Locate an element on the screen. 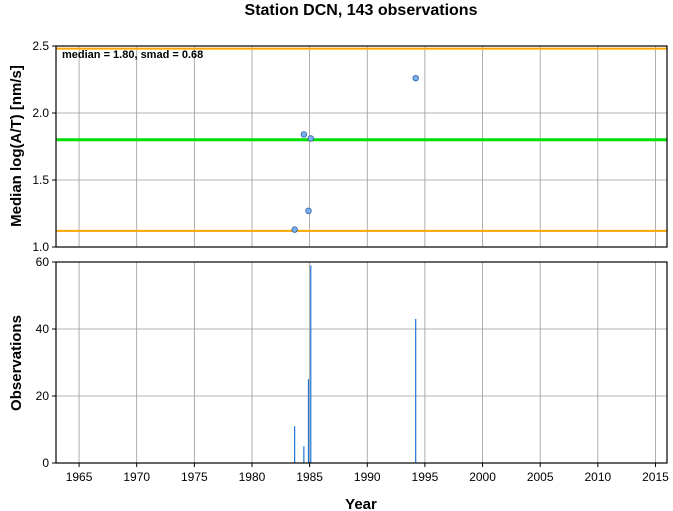  x-tick-label: 1965 is located at coordinates (79, 477).